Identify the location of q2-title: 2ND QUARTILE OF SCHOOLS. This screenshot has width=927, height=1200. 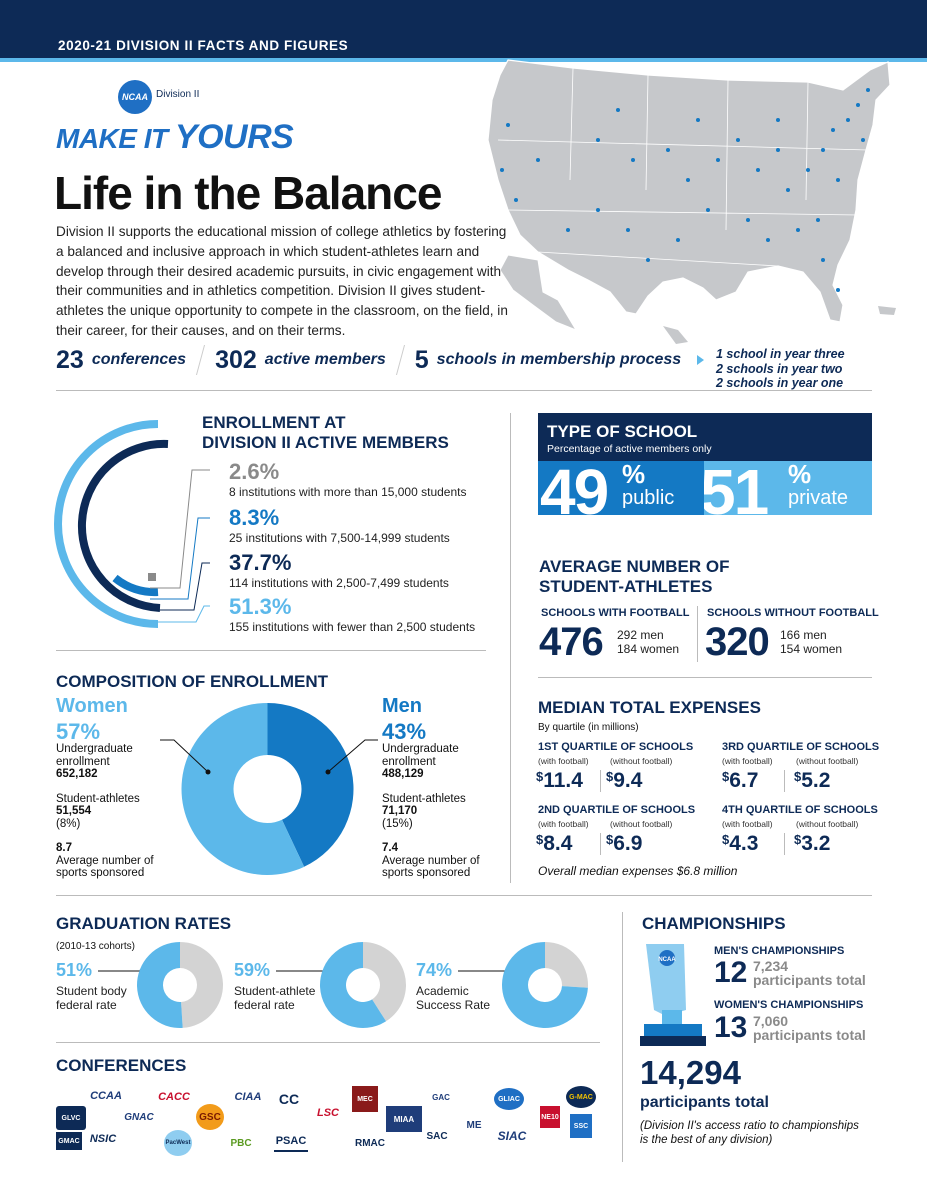
(617, 810).